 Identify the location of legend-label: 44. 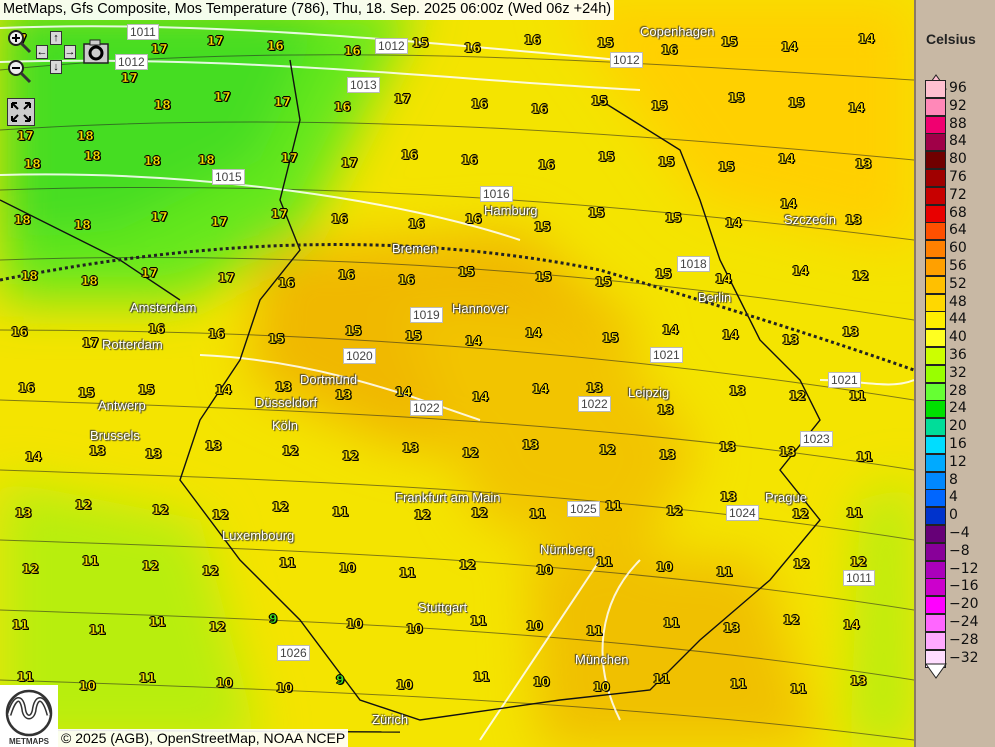
(958, 319).